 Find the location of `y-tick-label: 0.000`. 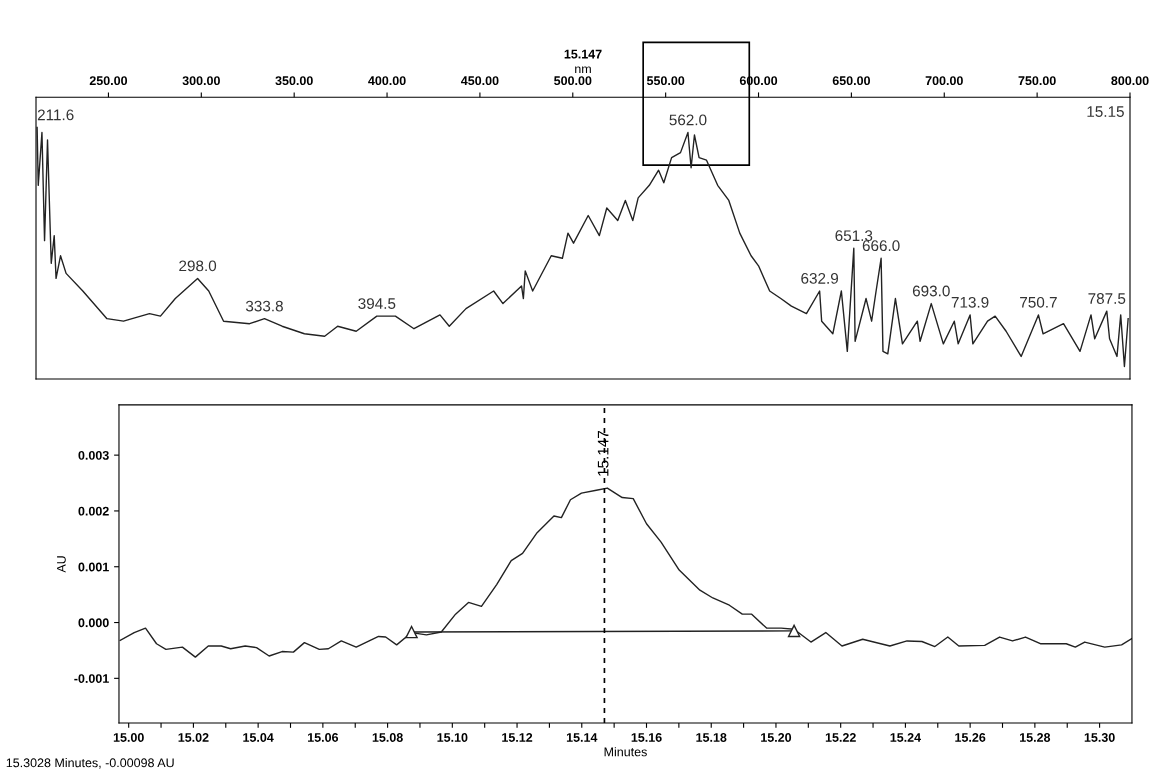

y-tick-label: 0.000 is located at coordinates (93, 623).